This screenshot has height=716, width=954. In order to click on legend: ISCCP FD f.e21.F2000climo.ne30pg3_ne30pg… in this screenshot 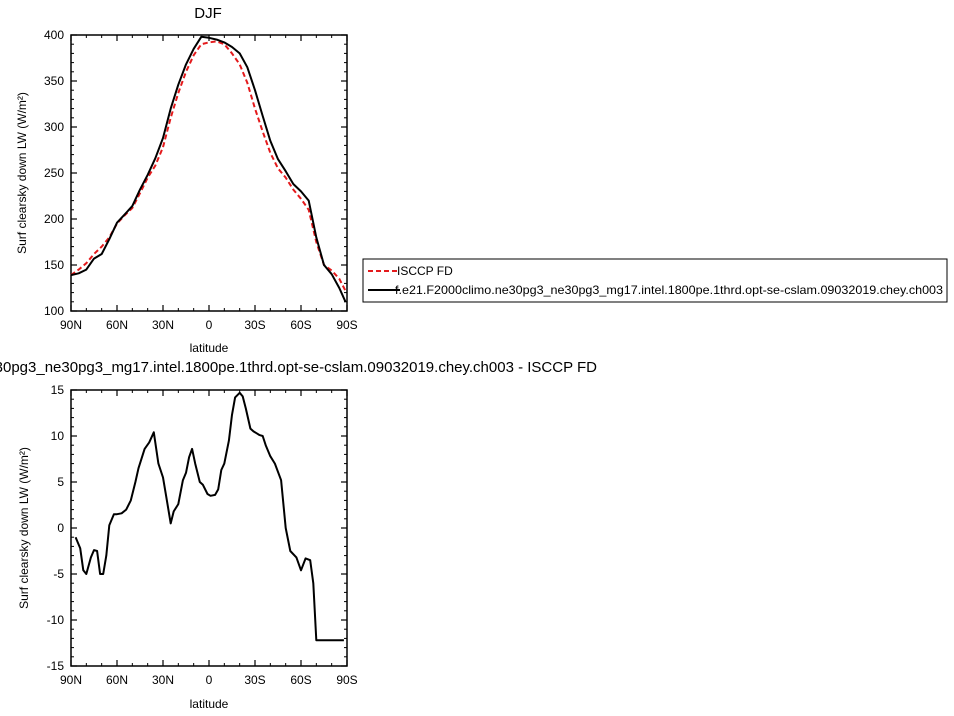, I will do `click(655, 280)`.